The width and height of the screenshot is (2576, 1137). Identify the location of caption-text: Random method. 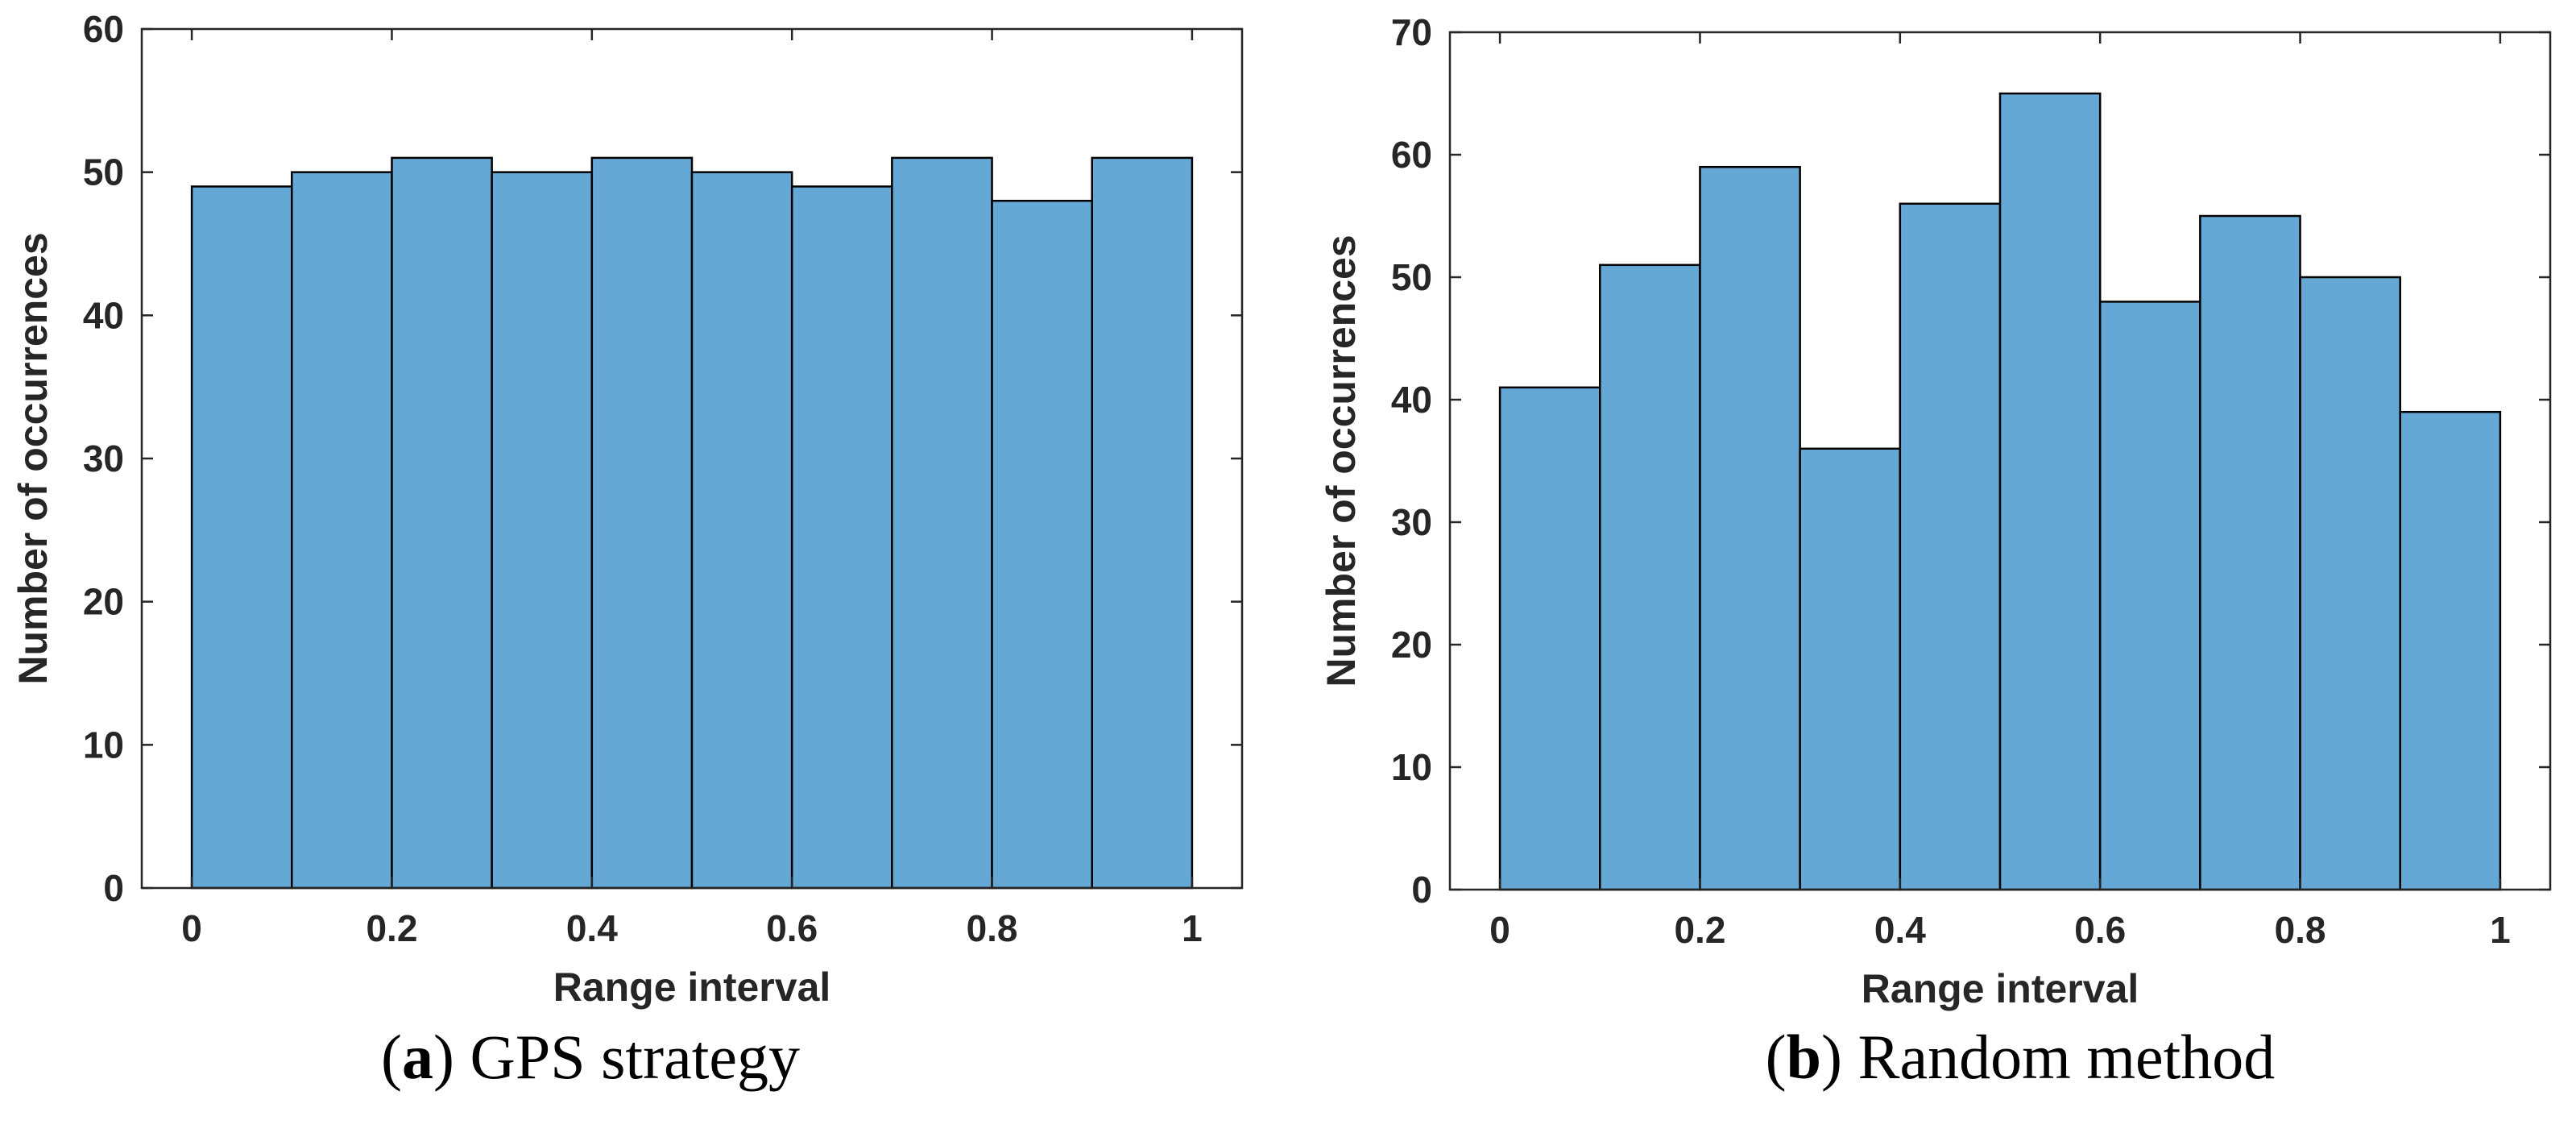
(2067, 1057).